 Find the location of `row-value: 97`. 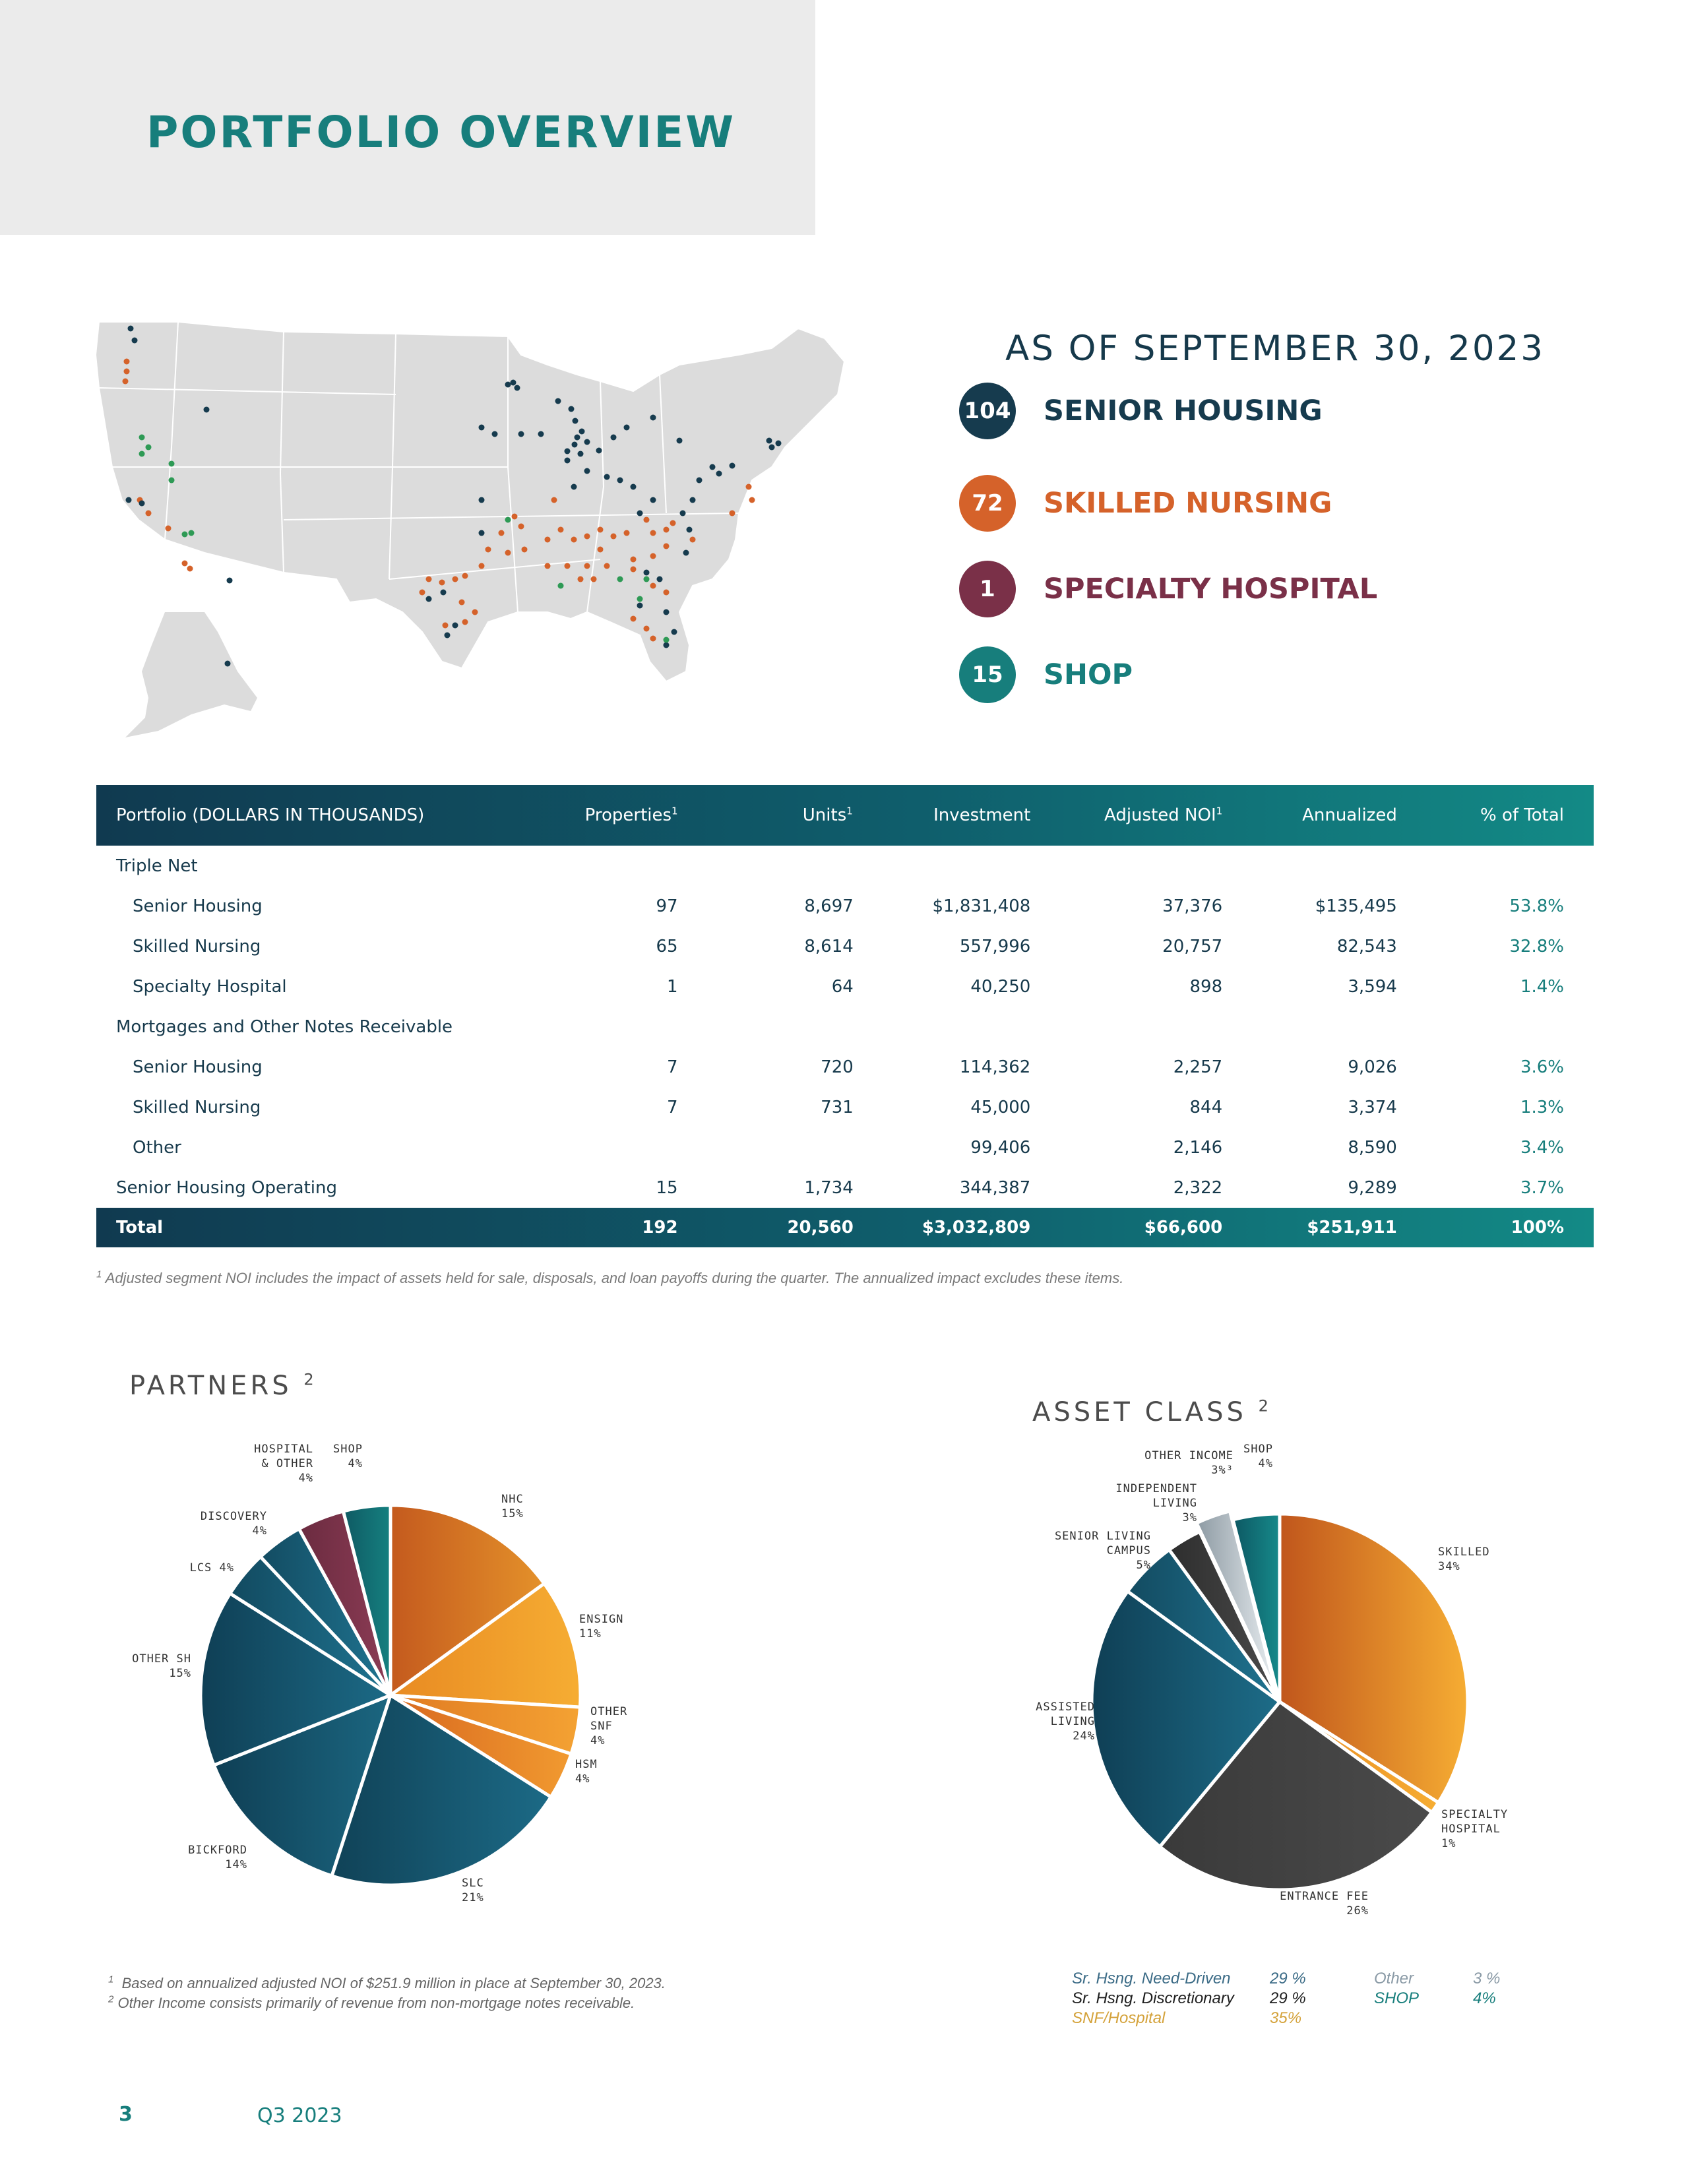

row-value: 97 is located at coordinates (667, 906).